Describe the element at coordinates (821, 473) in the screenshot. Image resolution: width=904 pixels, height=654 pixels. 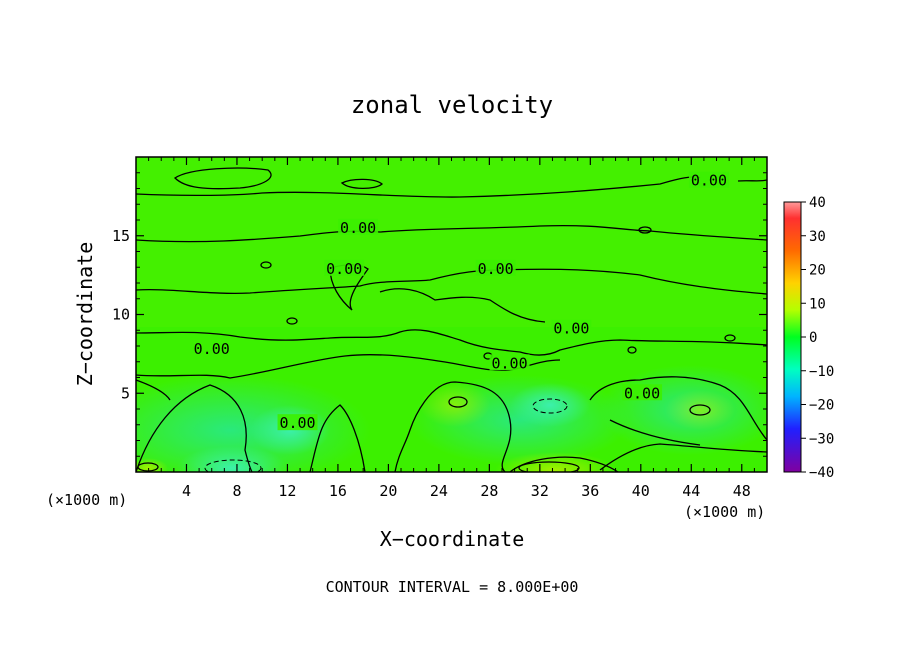
I see `colorbar-tick-label: −40` at that location.